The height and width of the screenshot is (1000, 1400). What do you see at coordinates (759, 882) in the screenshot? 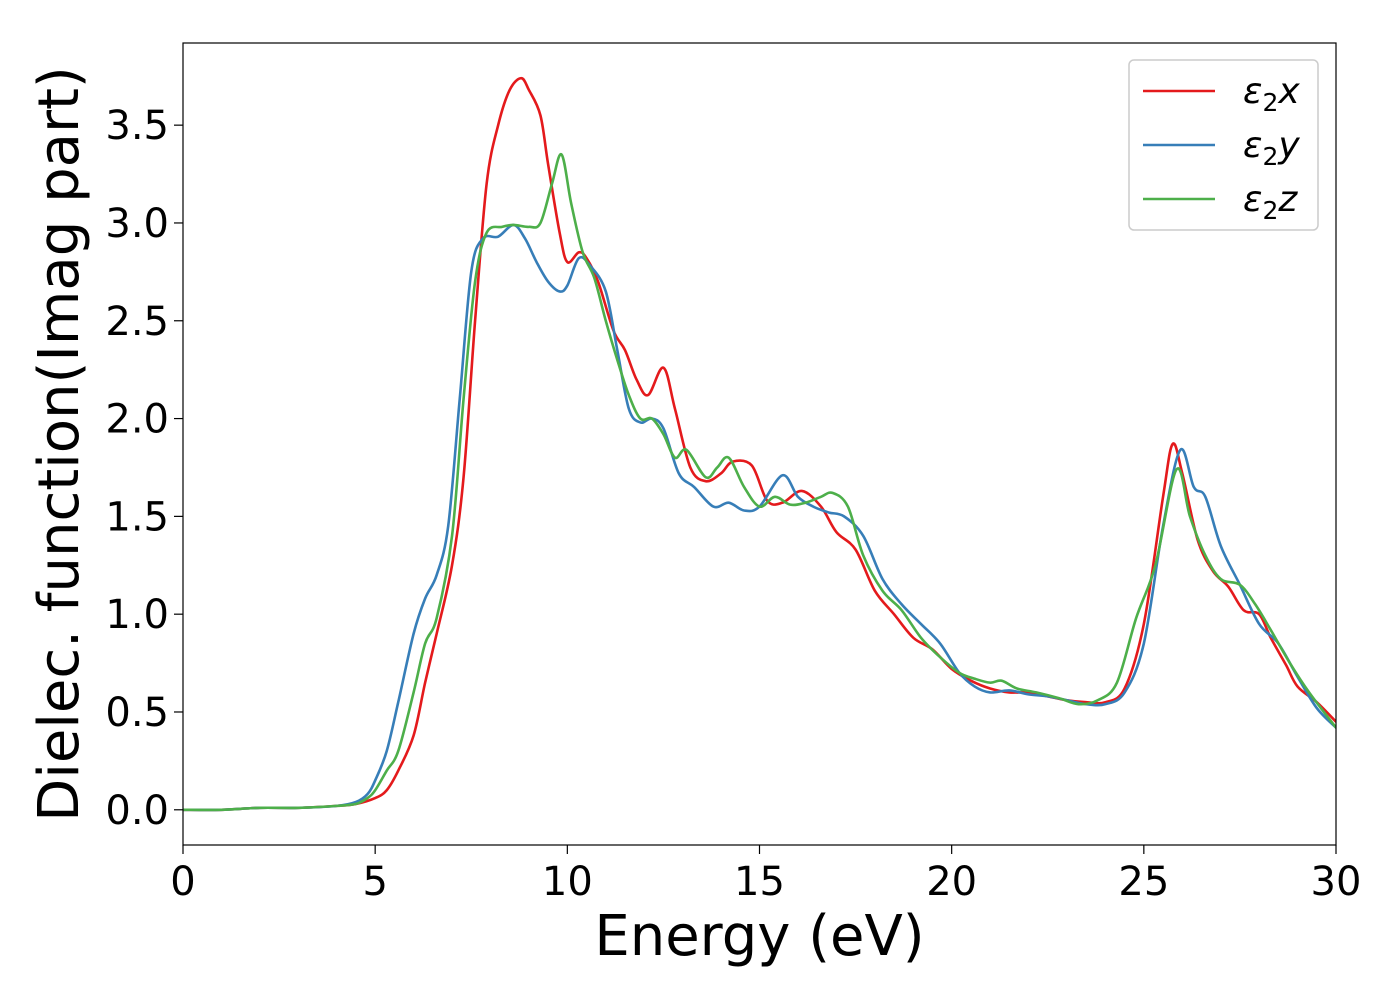
I see `x-tick-label: 15` at bounding box center [759, 882].